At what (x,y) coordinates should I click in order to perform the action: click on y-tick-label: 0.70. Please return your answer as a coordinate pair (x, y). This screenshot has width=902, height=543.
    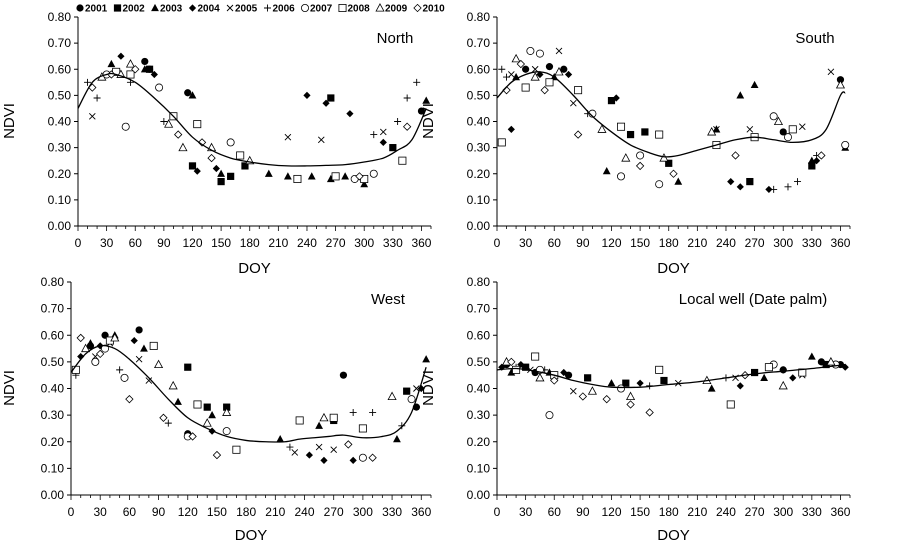
    Looking at the image, I should click on (53, 309).